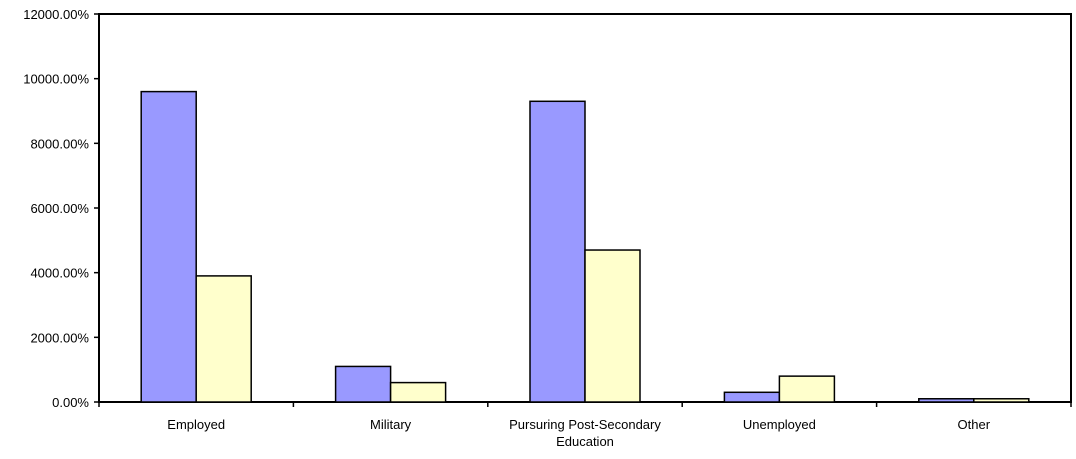 This screenshot has height=459, width=1076. I want to click on y-tick-label: 2000.00%, so click(59, 337).